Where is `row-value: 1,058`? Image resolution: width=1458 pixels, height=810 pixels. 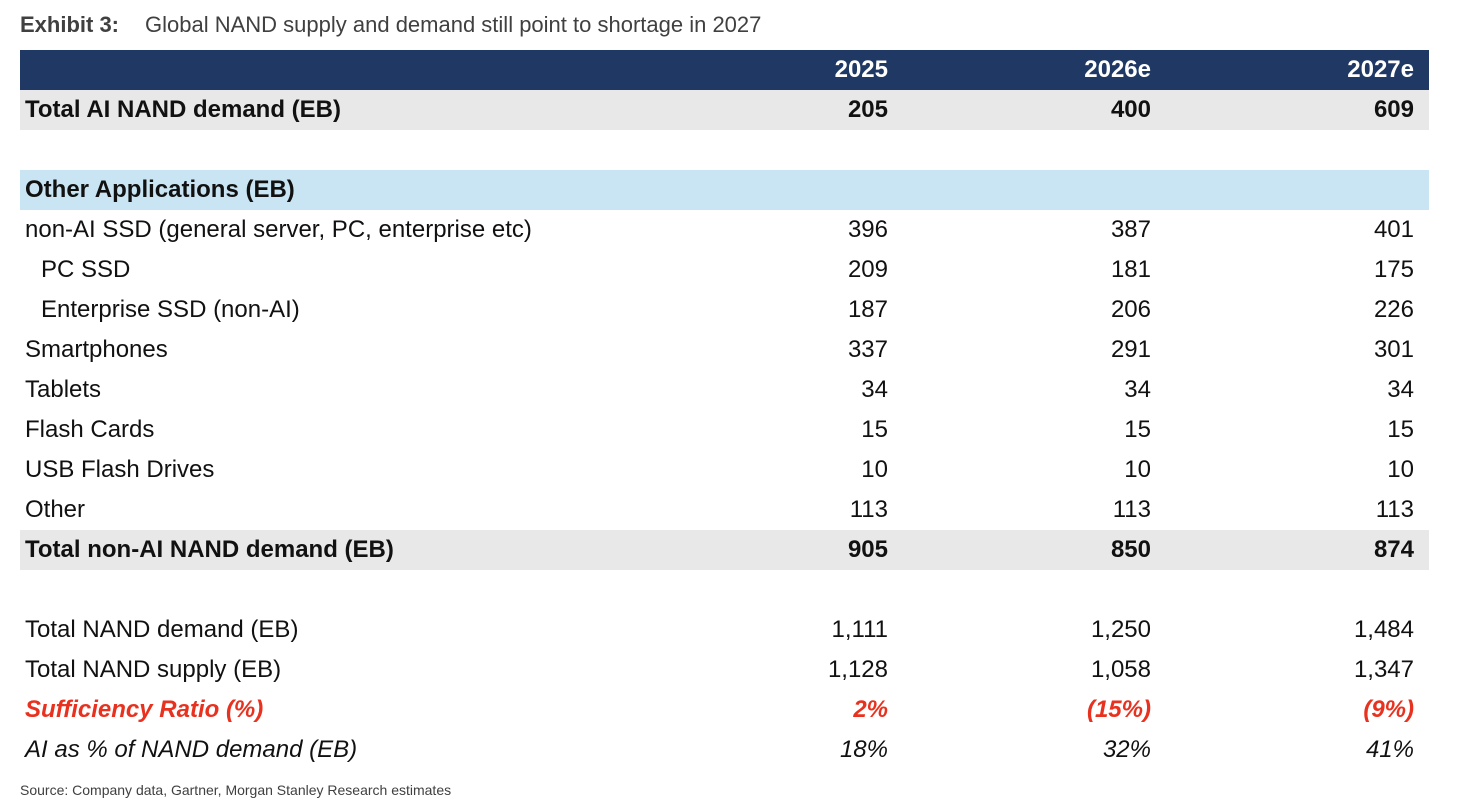 row-value: 1,058 is located at coordinates (1120, 669).